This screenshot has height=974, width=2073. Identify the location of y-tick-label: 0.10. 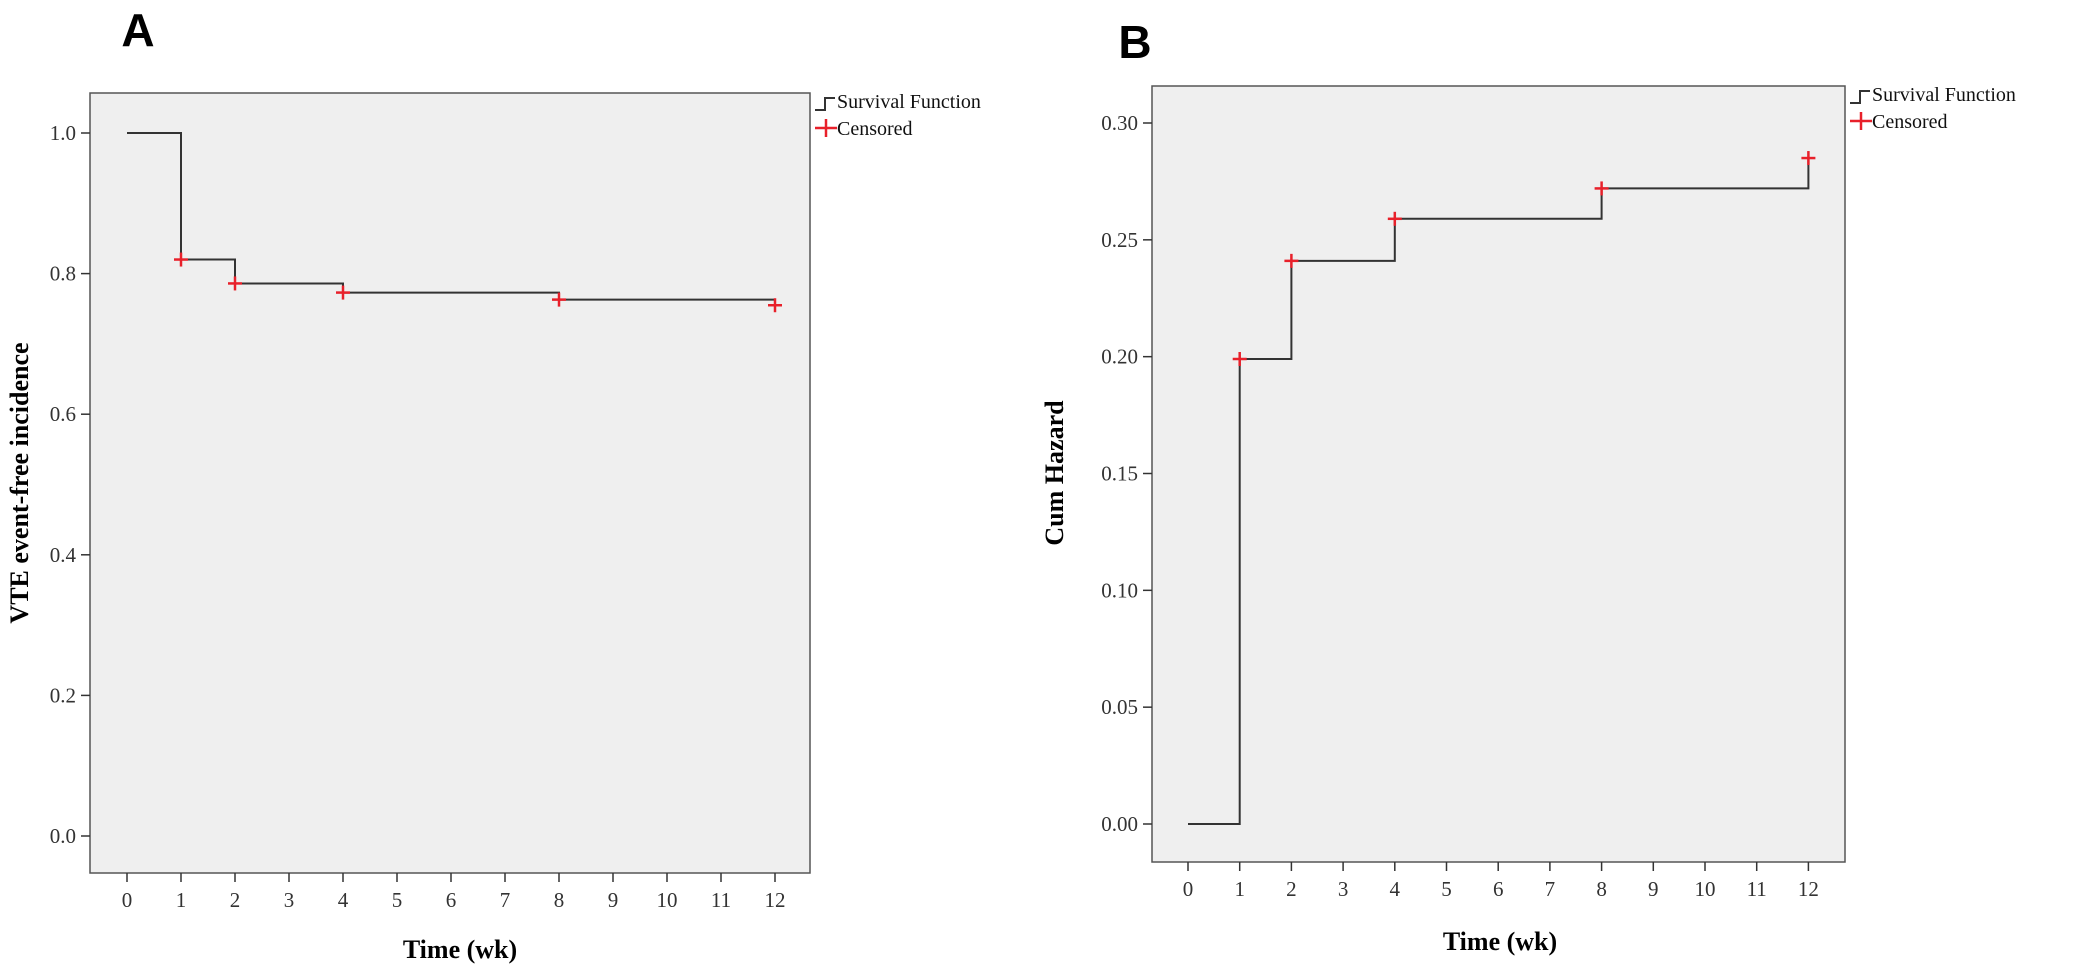
(1119, 590).